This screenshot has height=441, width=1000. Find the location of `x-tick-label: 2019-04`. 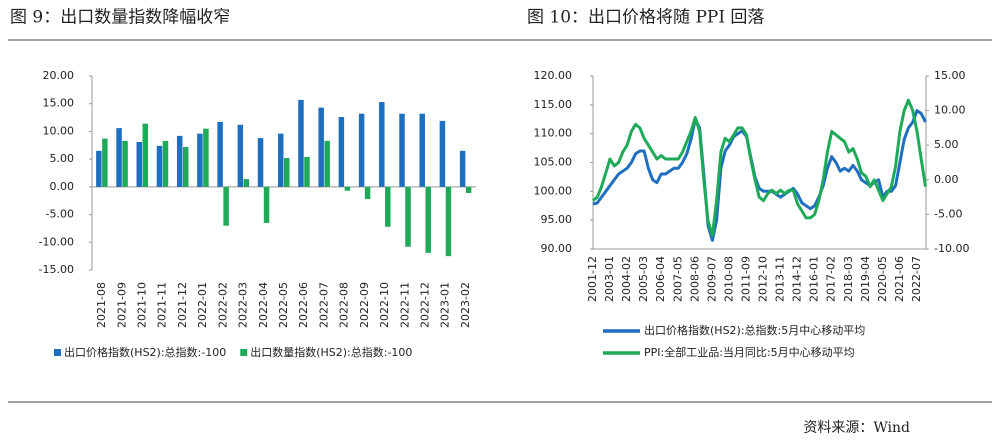

x-tick-label: 2019-04 is located at coordinates (865, 279).